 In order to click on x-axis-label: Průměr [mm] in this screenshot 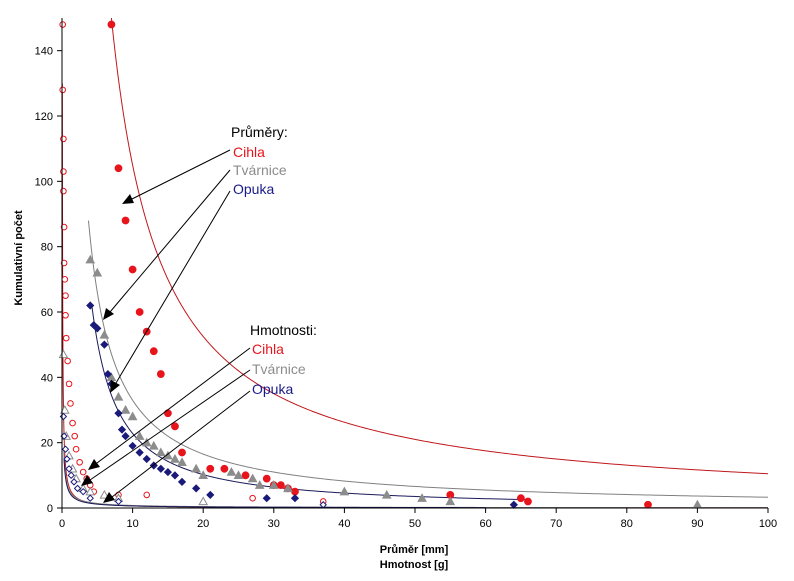, I will do `click(414, 550)`.